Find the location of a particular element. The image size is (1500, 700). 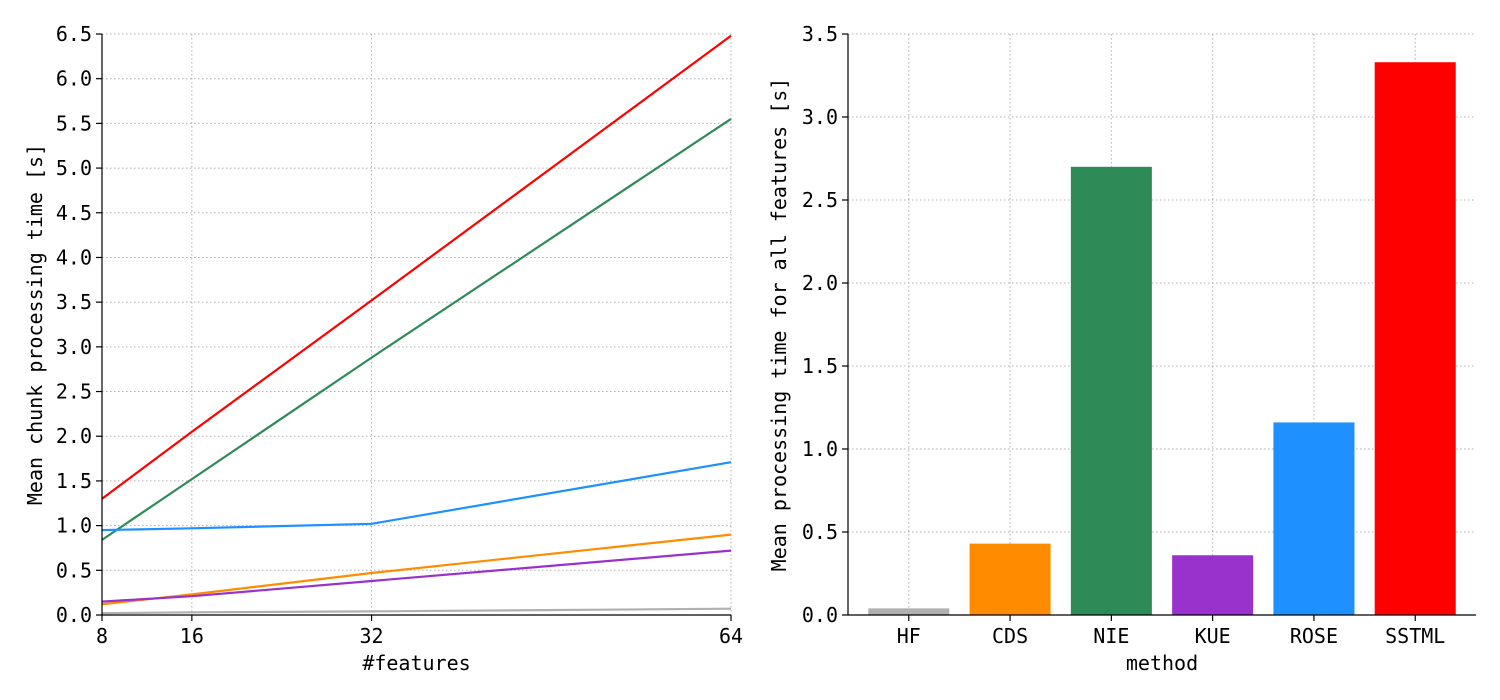

x-tick-label: KUE is located at coordinates (1213, 636).